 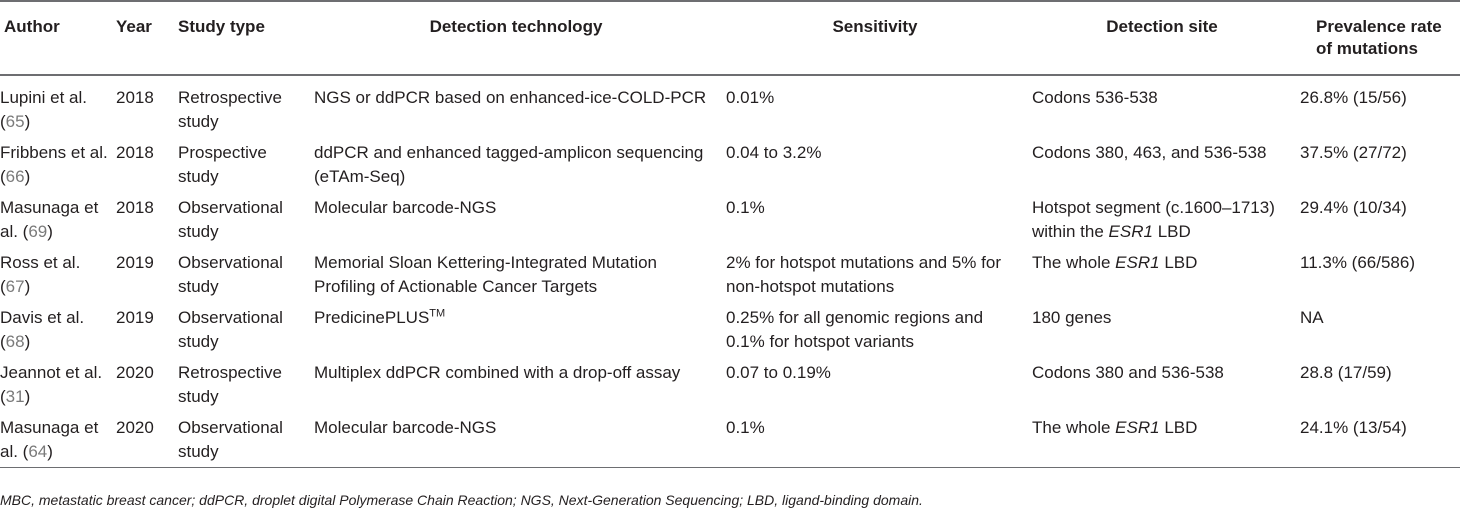 What do you see at coordinates (1162, 274) in the screenshot?
I see `cell-detection-site: The whole ESR1 LBD` at bounding box center [1162, 274].